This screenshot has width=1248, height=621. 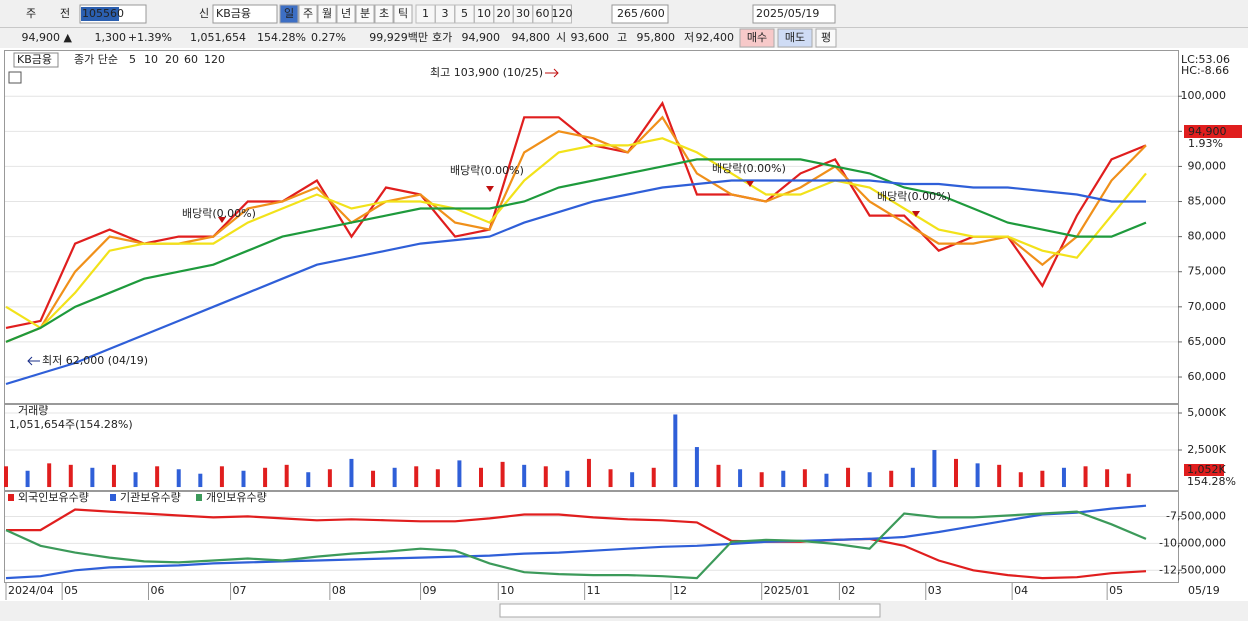 I want to click on interval: 일, so click(x=289, y=13).